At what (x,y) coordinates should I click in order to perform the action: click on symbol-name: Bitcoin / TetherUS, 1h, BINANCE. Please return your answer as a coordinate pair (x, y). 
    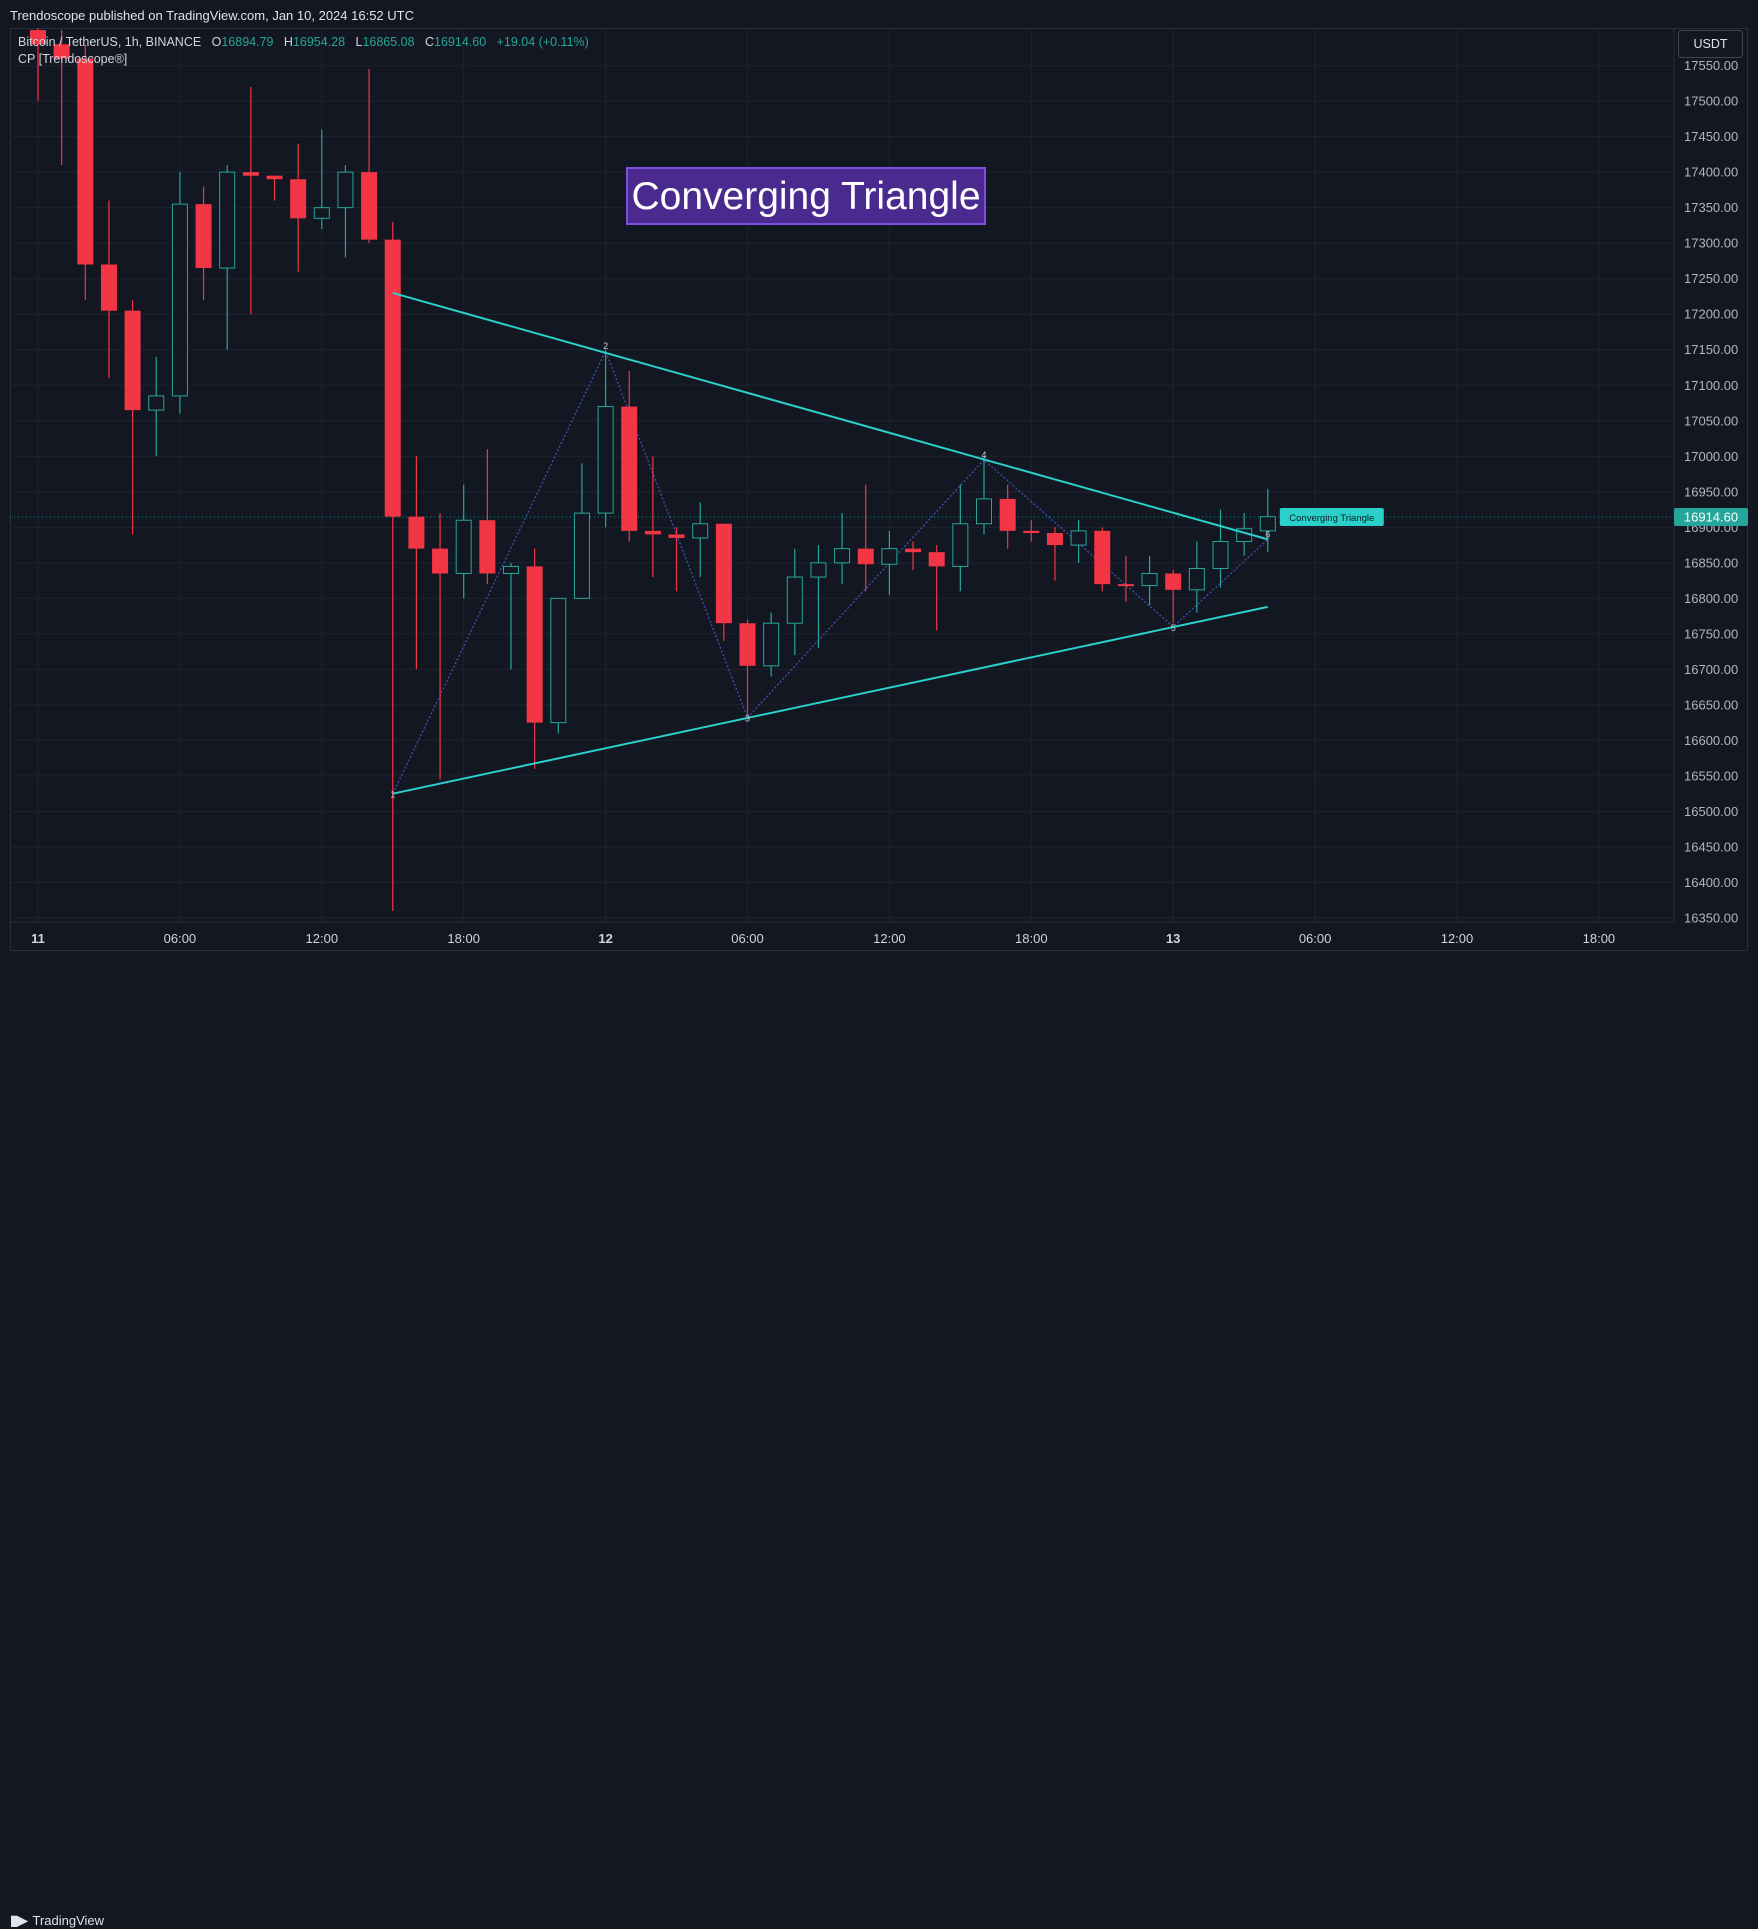
    Looking at the image, I should click on (110, 42).